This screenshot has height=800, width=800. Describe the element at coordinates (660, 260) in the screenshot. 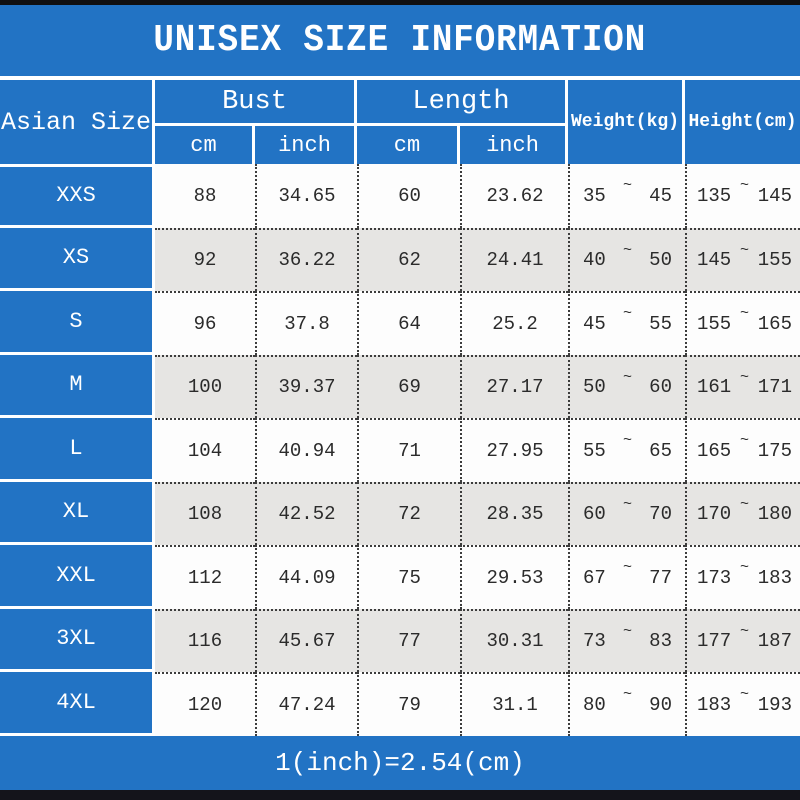

I see `weight-max: 50` at that location.